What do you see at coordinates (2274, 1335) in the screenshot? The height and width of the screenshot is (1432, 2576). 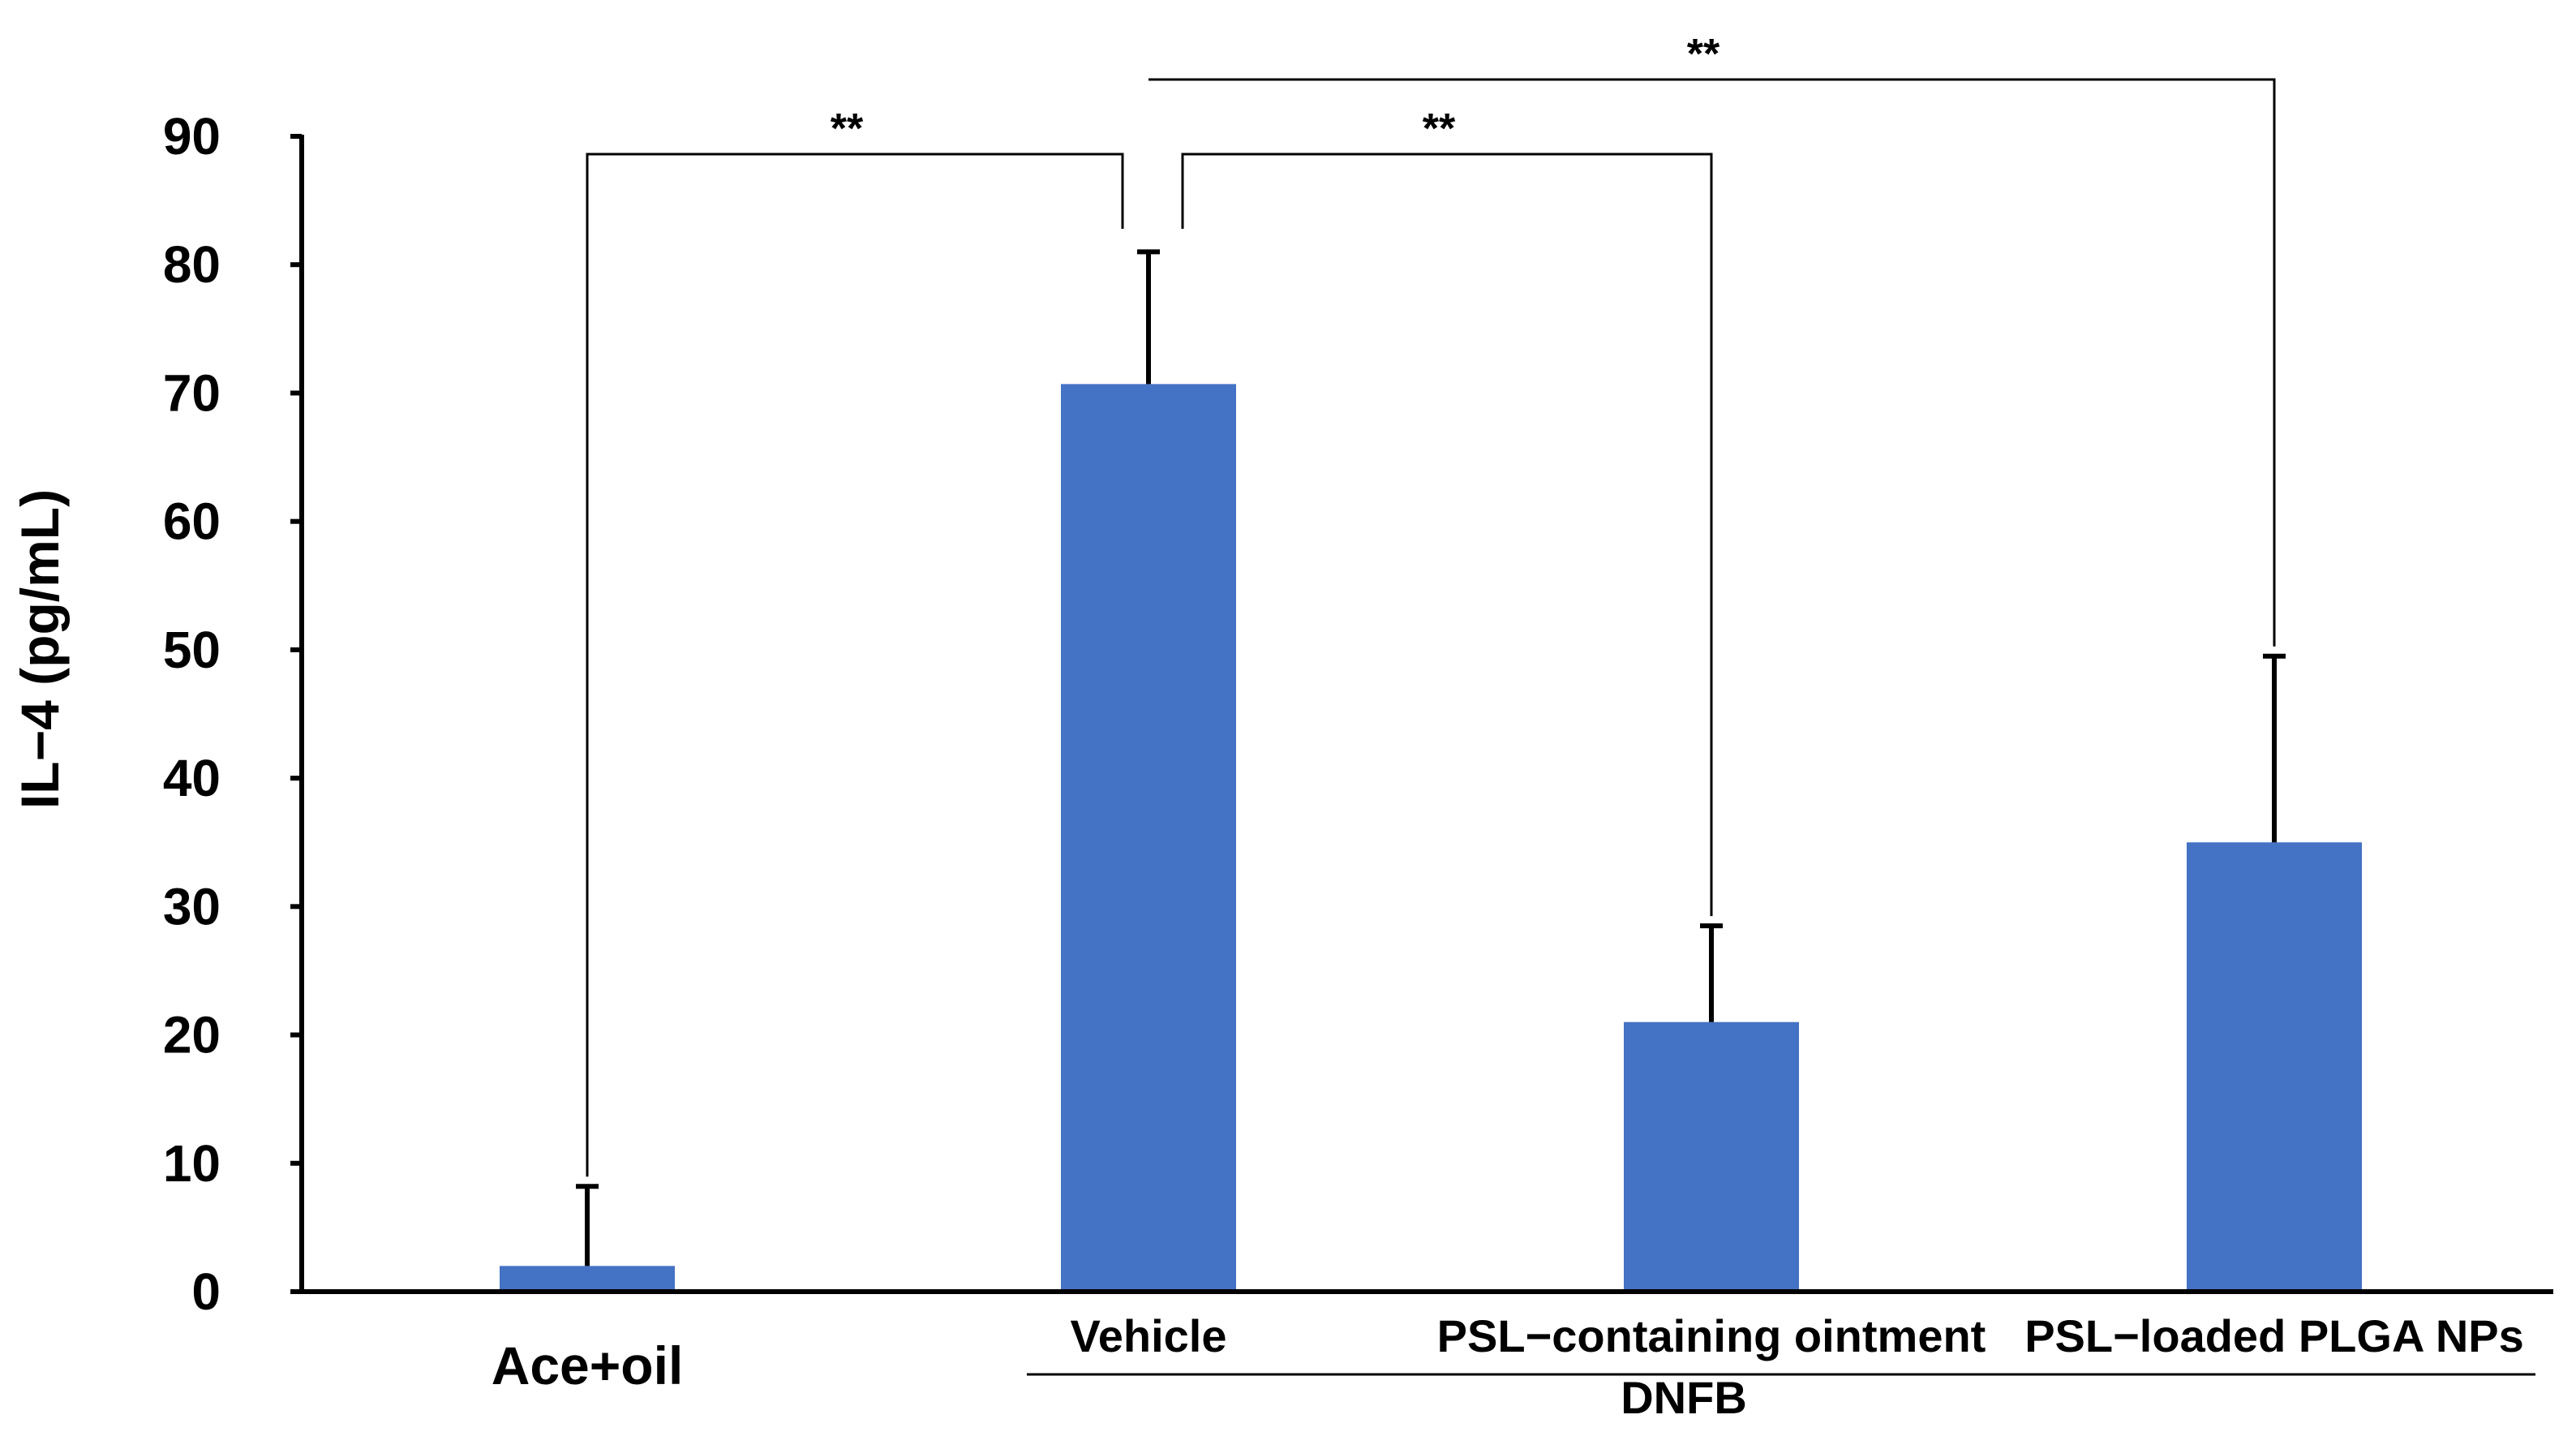 I see `x-tick-label-3: PSL−loaded PLGA NPs` at bounding box center [2274, 1335].